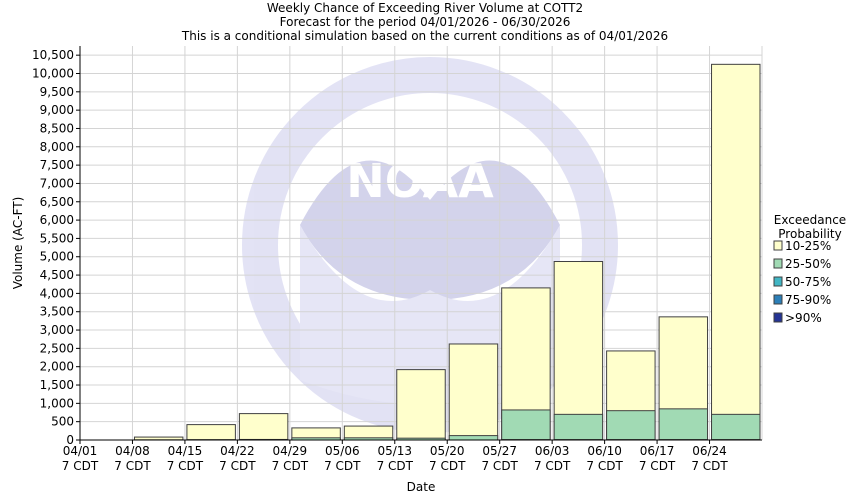 The height and width of the screenshot is (500, 850). Describe the element at coordinates (552, 451) in the screenshot. I see `x-tick-label-date: 06/03` at that location.